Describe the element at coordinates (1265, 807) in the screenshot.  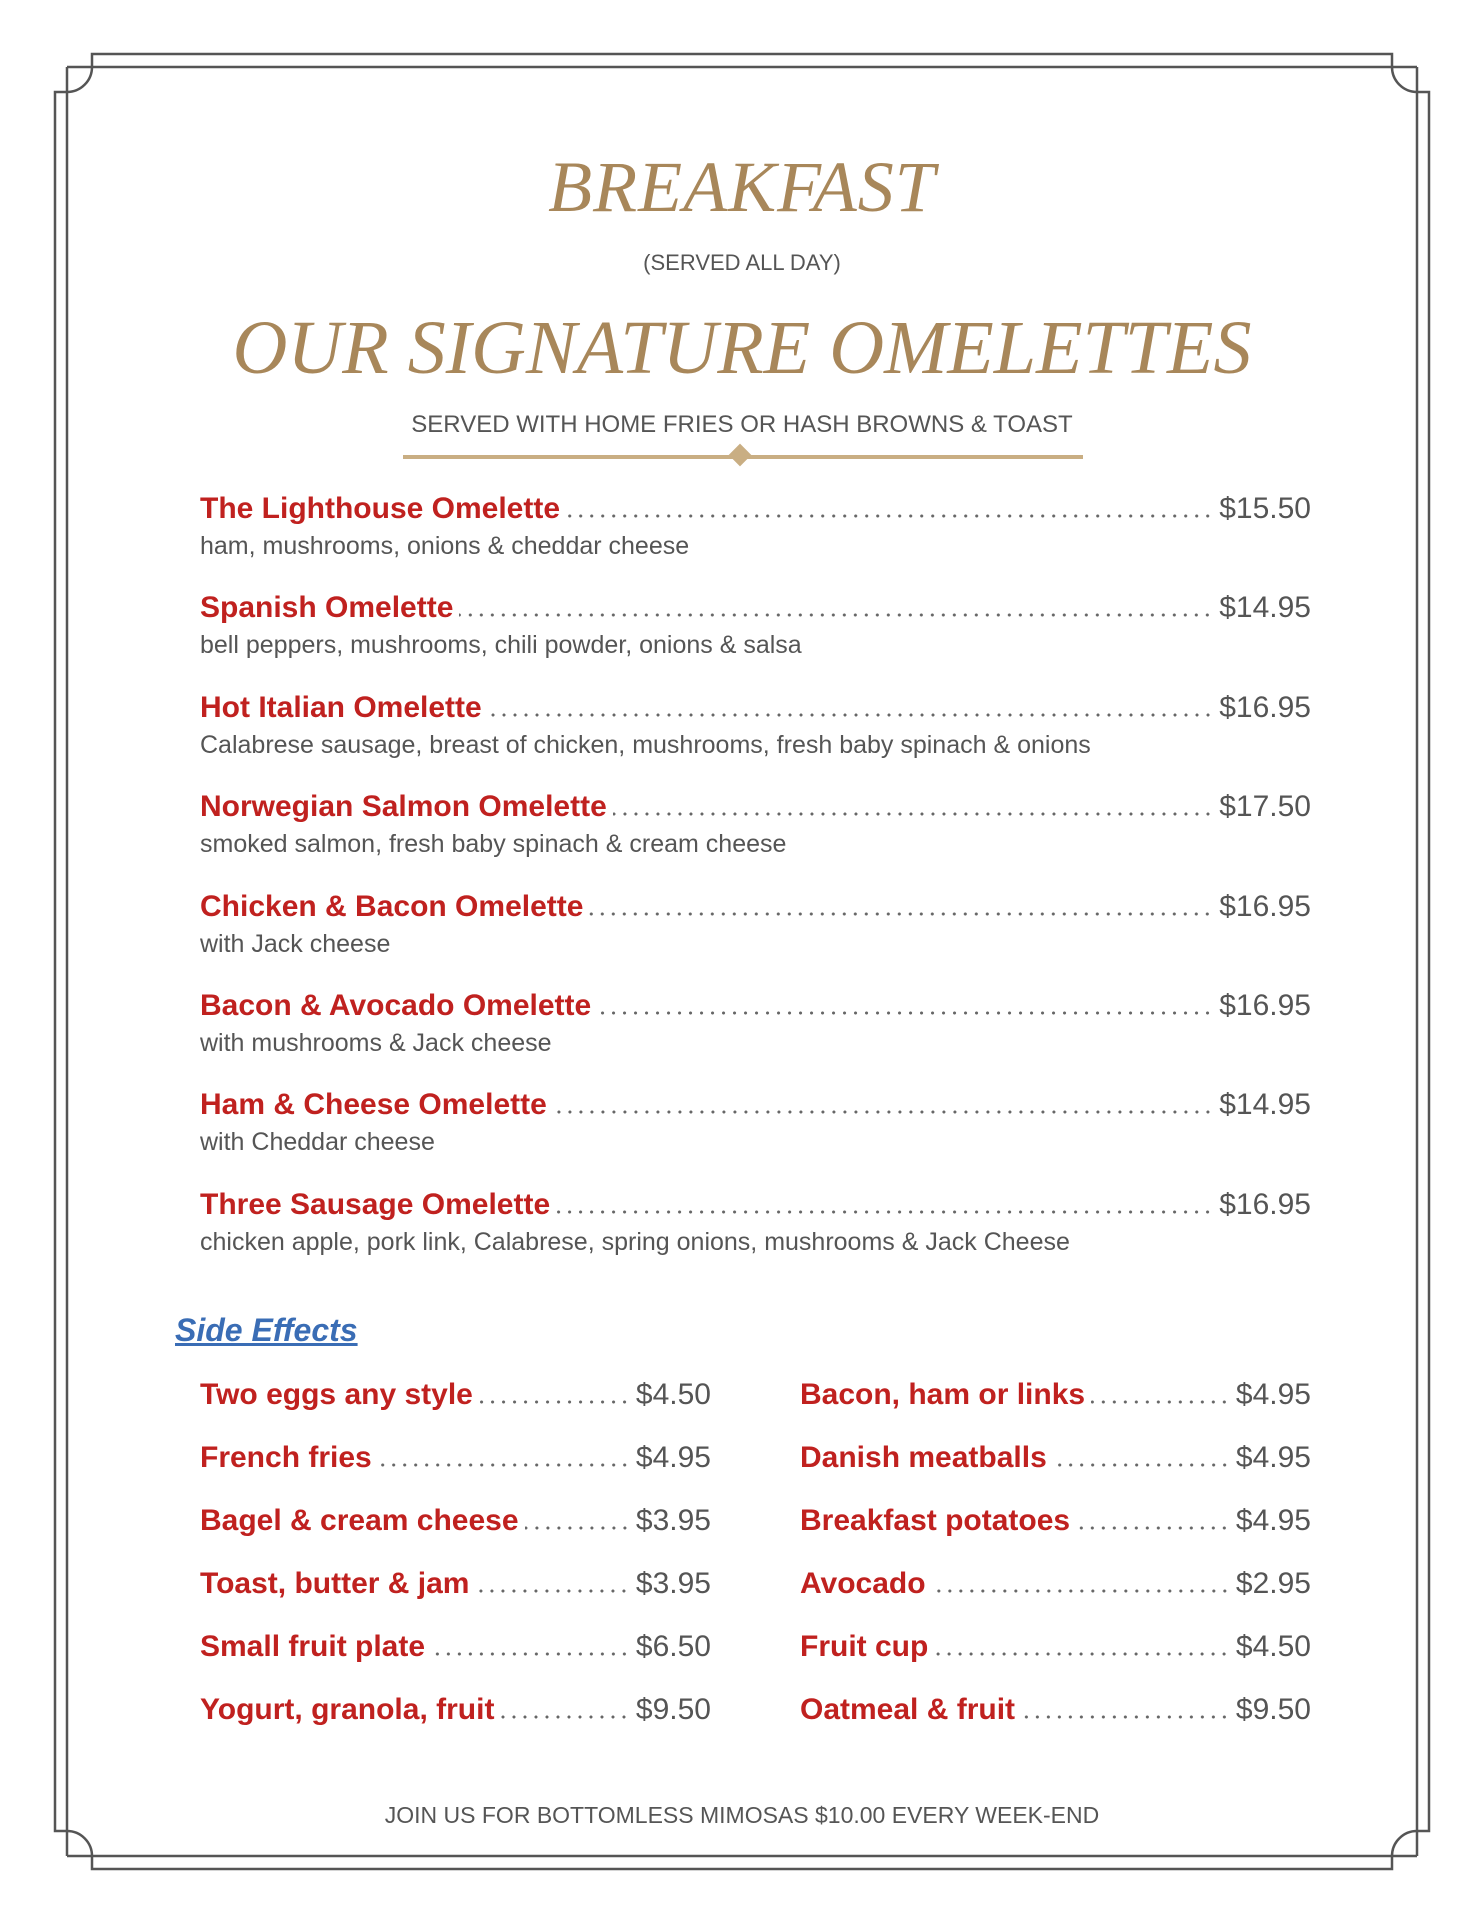
I see `item-price: $17.50` at that location.